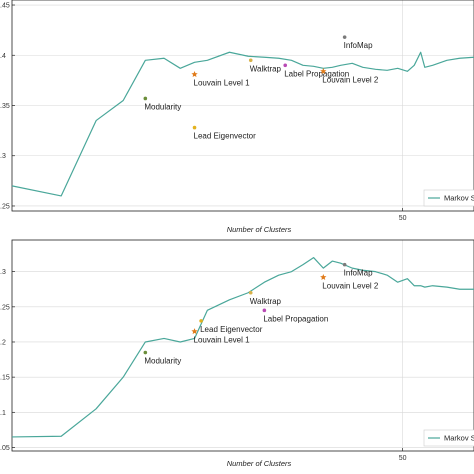  Describe the element at coordinates (3, 56) in the screenshot. I see `y-tick-label: .4` at that location.